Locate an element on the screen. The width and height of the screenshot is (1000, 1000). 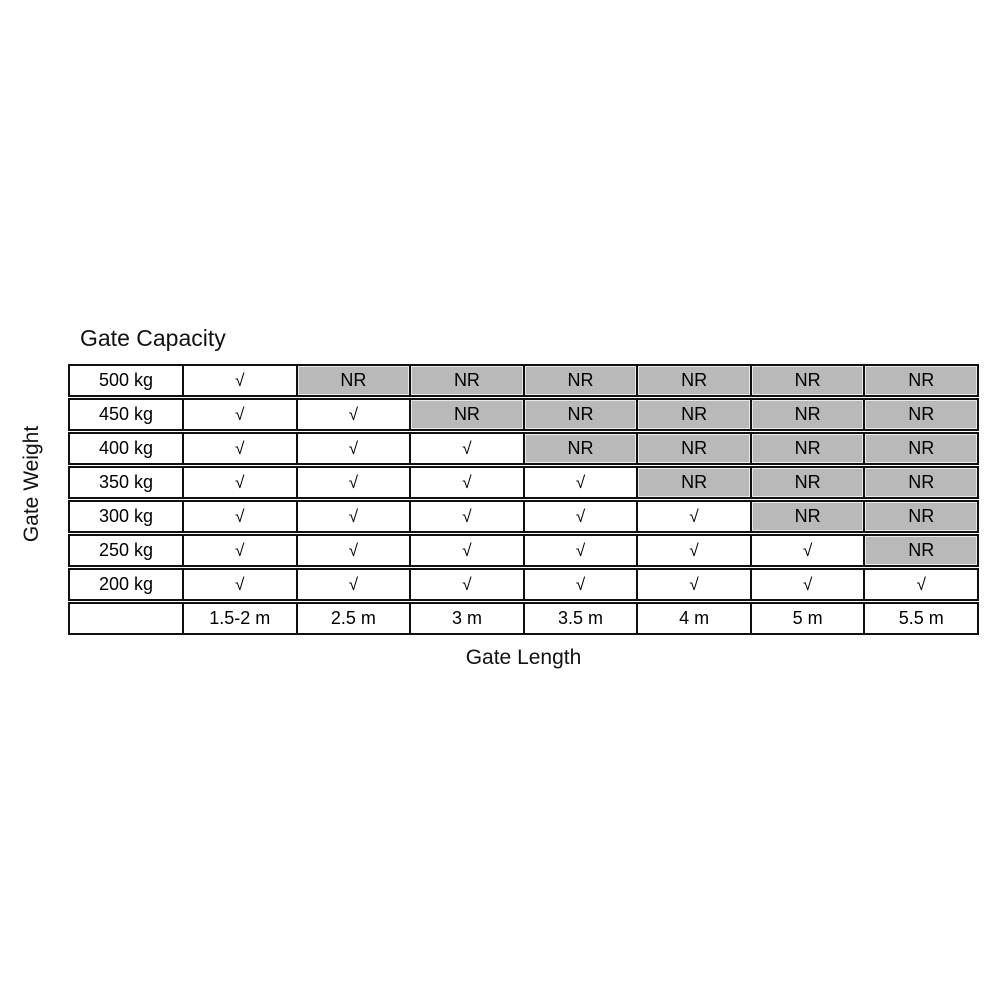
row-label-cell: 450 kg is located at coordinates (126, 414).